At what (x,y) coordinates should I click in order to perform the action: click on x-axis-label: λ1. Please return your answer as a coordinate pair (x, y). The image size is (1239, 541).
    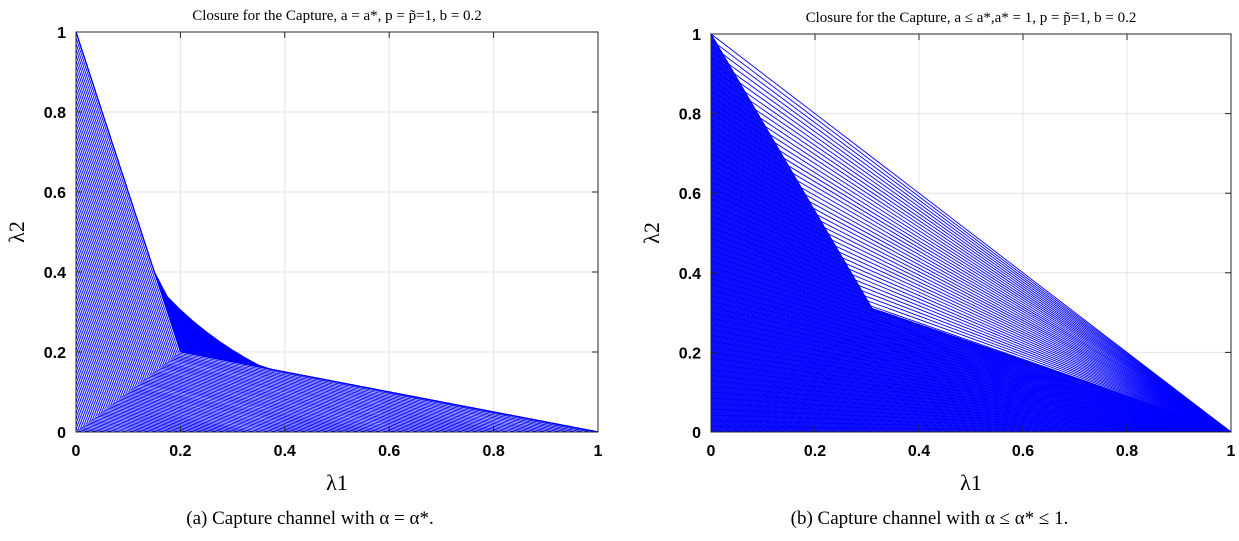
    Looking at the image, I should click on (971, 482).